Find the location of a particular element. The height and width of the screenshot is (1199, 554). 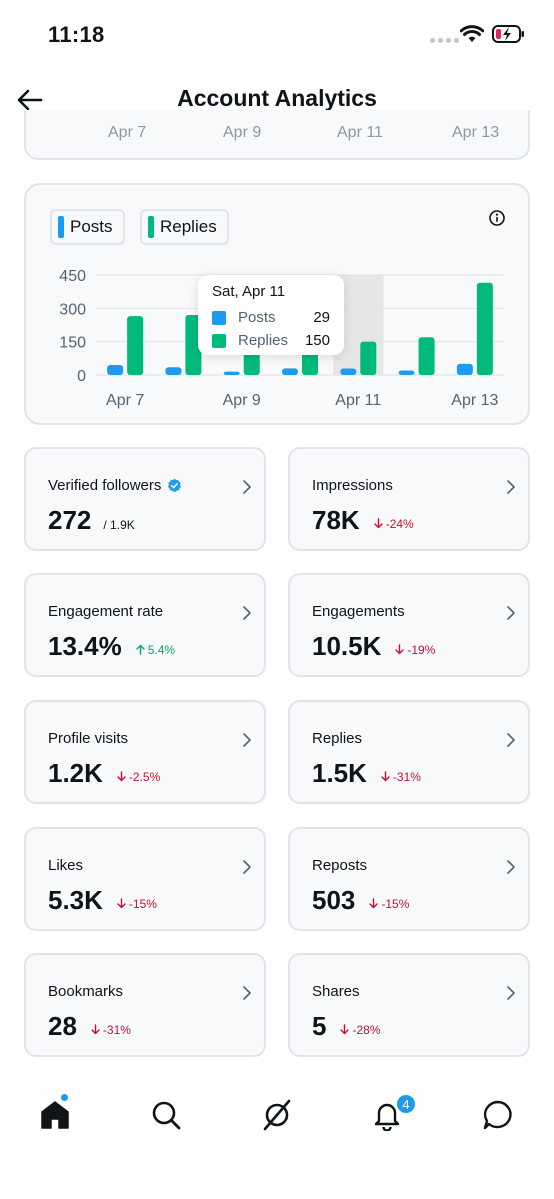

grok-icon is located at coordinates (277, 1115).